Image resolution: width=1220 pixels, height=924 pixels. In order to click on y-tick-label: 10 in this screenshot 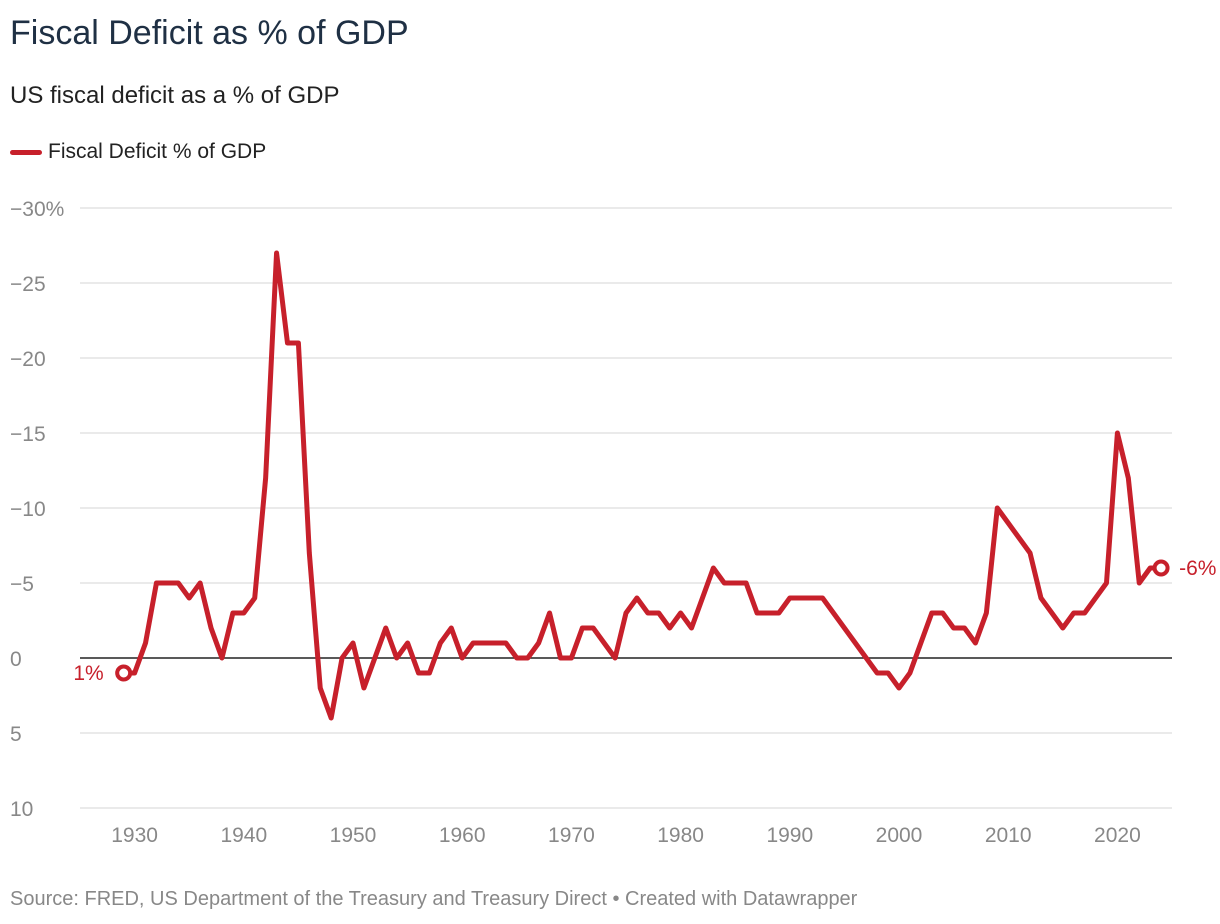, I will do `click(21, 809)`.